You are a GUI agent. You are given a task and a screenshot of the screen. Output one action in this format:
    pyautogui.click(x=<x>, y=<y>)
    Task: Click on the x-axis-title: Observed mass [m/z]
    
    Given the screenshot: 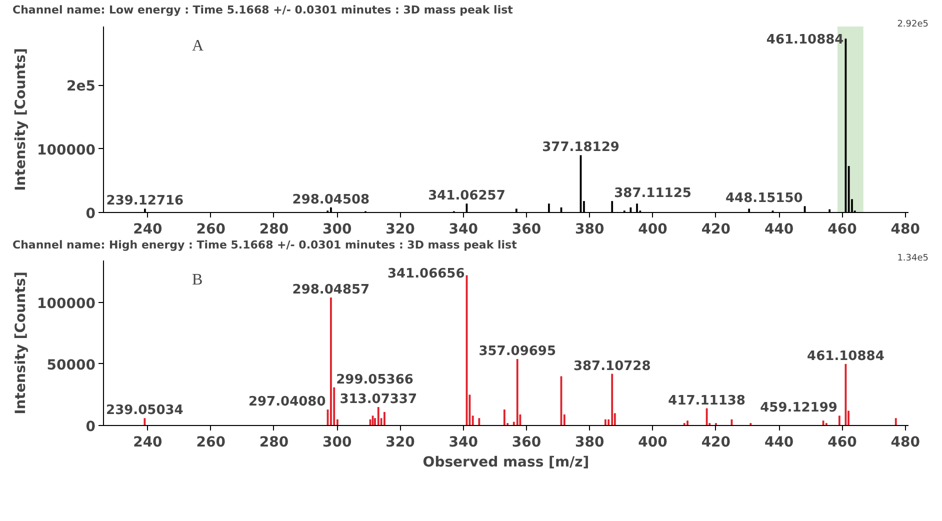 What is the action you would take?
    pyautogui.click(x=506, y=462)
    